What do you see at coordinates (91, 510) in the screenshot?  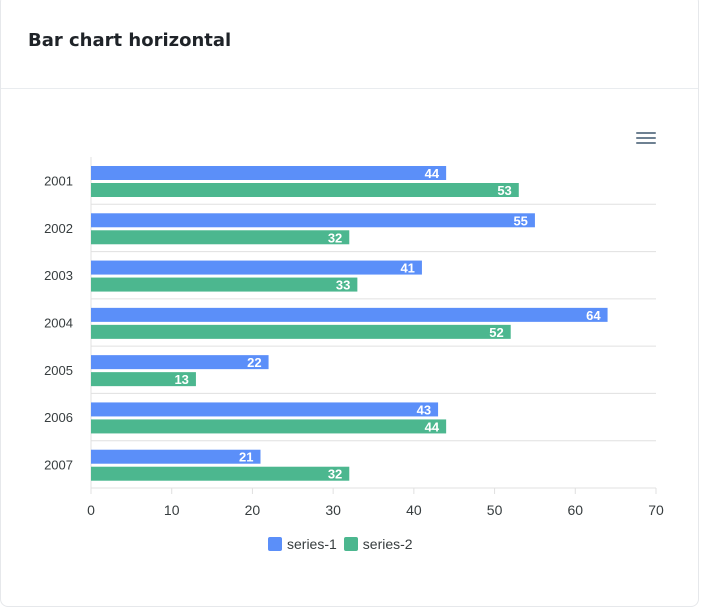 I see `x-tick-label: 0` at bounding box center [91, 510].